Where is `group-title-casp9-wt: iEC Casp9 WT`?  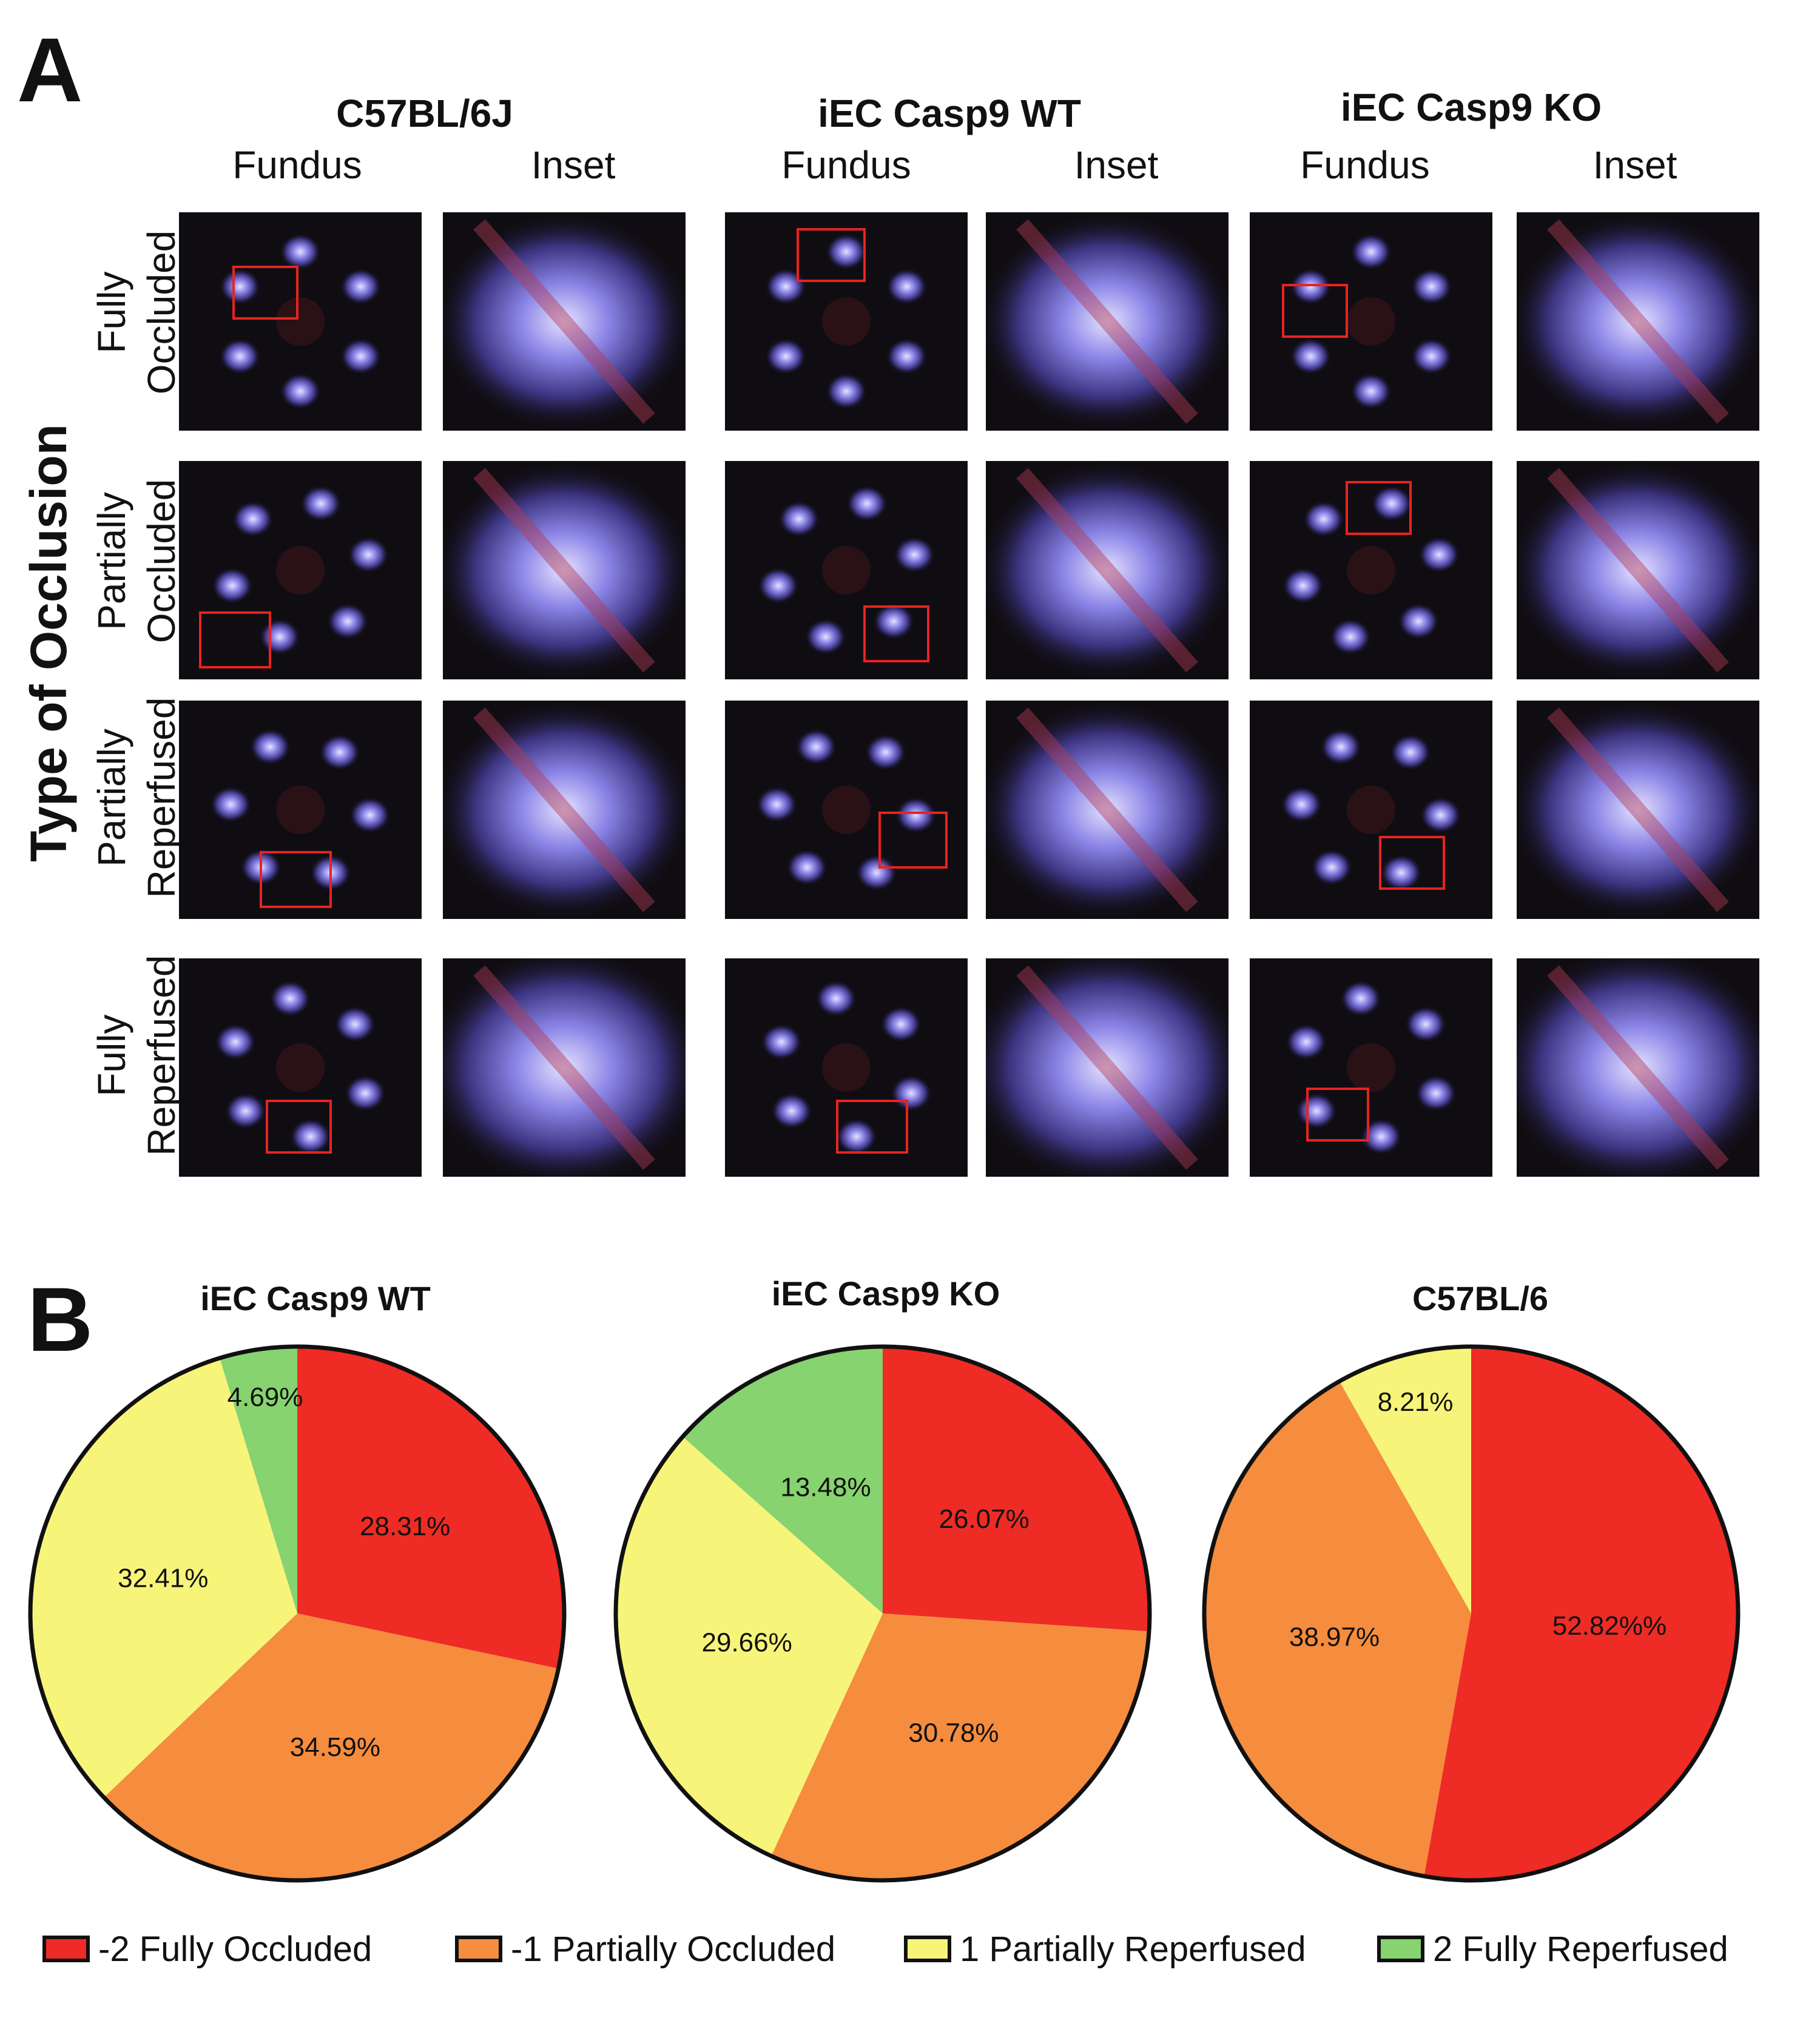
group-title-casp9-wt: iEC Casp9 WT is located at coordinates (949, 113).